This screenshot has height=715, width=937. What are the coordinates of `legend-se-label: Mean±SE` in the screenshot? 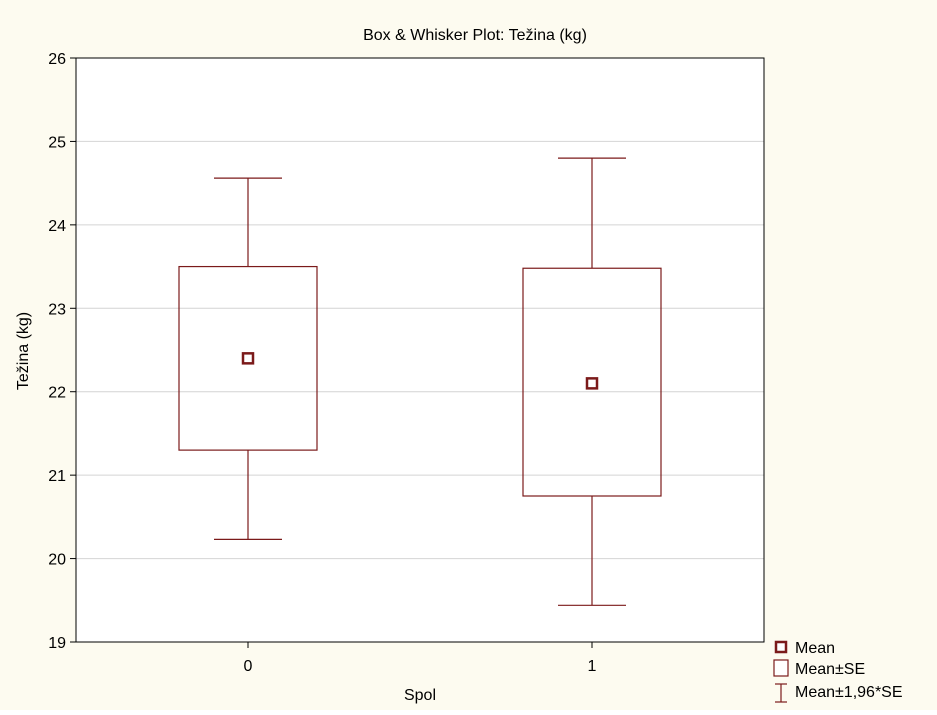 It's located at (830, 669).